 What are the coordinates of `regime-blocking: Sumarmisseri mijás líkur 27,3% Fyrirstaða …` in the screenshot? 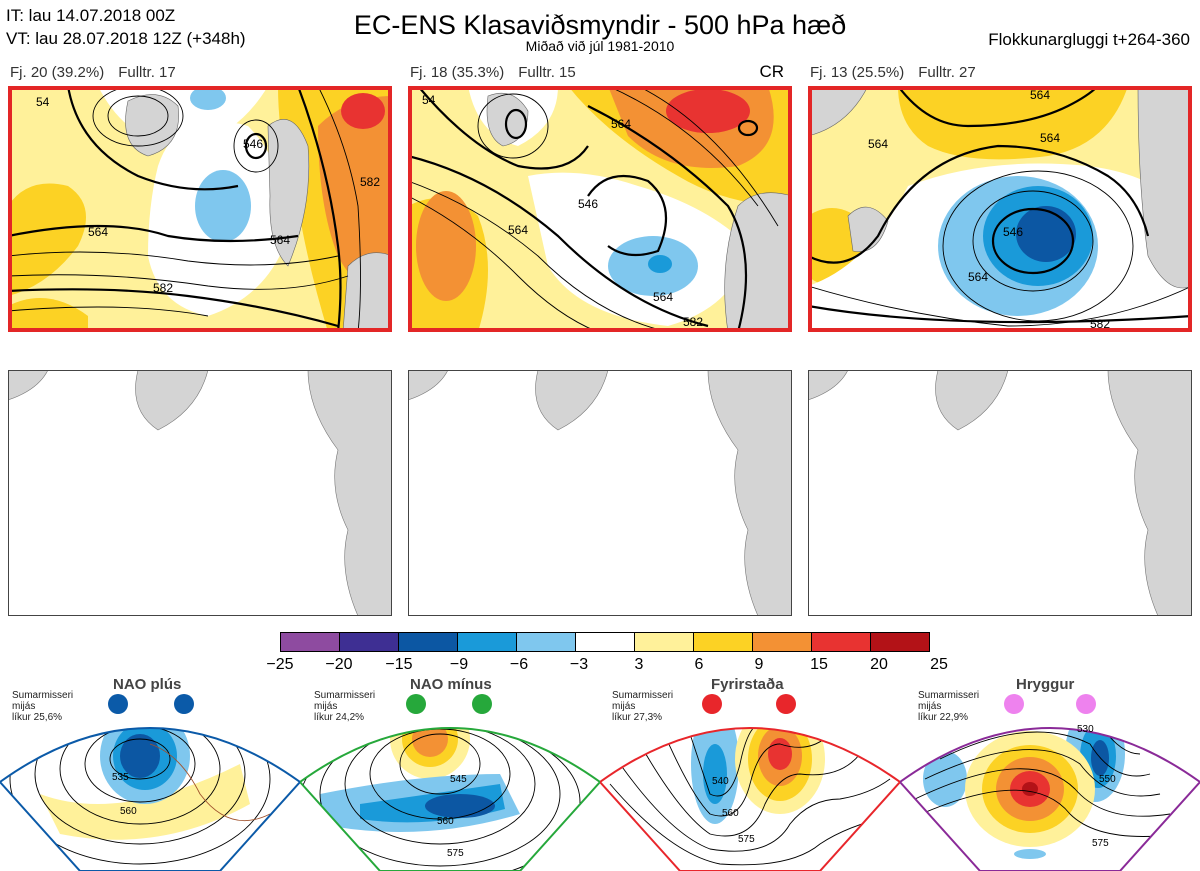 It's located at (750, 773).